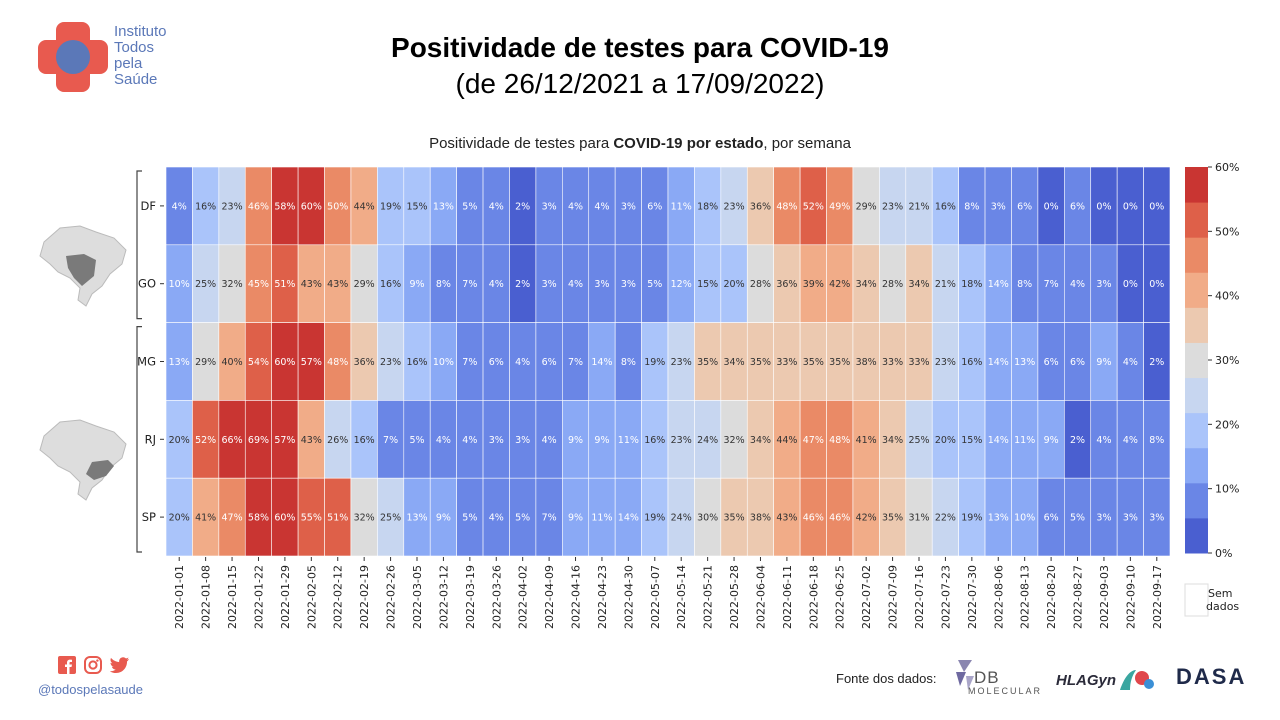 This screenshot has height=720, width=1280. What do you see at coordinates (1051, 362) in the screenshot?
I see `cell-value-label: 6%` at bounding box center [1051, 362].